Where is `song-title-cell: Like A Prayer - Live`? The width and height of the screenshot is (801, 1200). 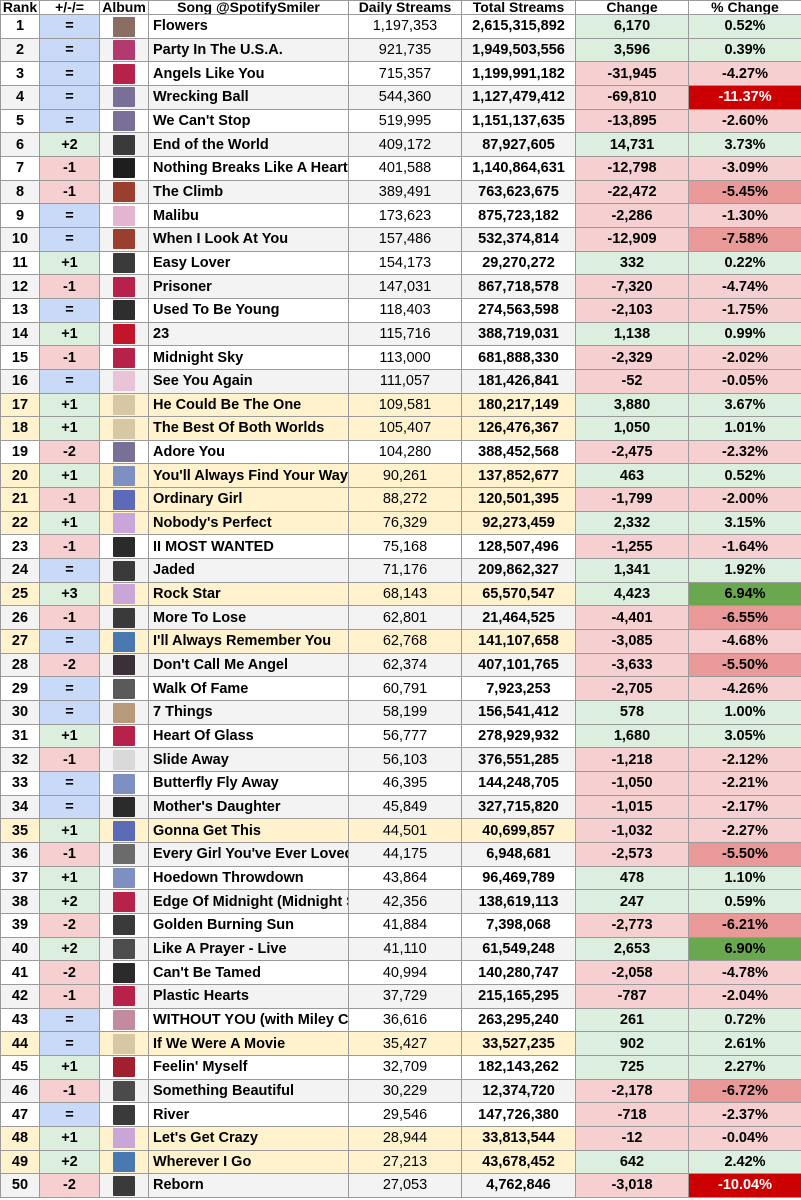 song-title-cell: Like A Prayer - Live is located at coordinates (248, 949).